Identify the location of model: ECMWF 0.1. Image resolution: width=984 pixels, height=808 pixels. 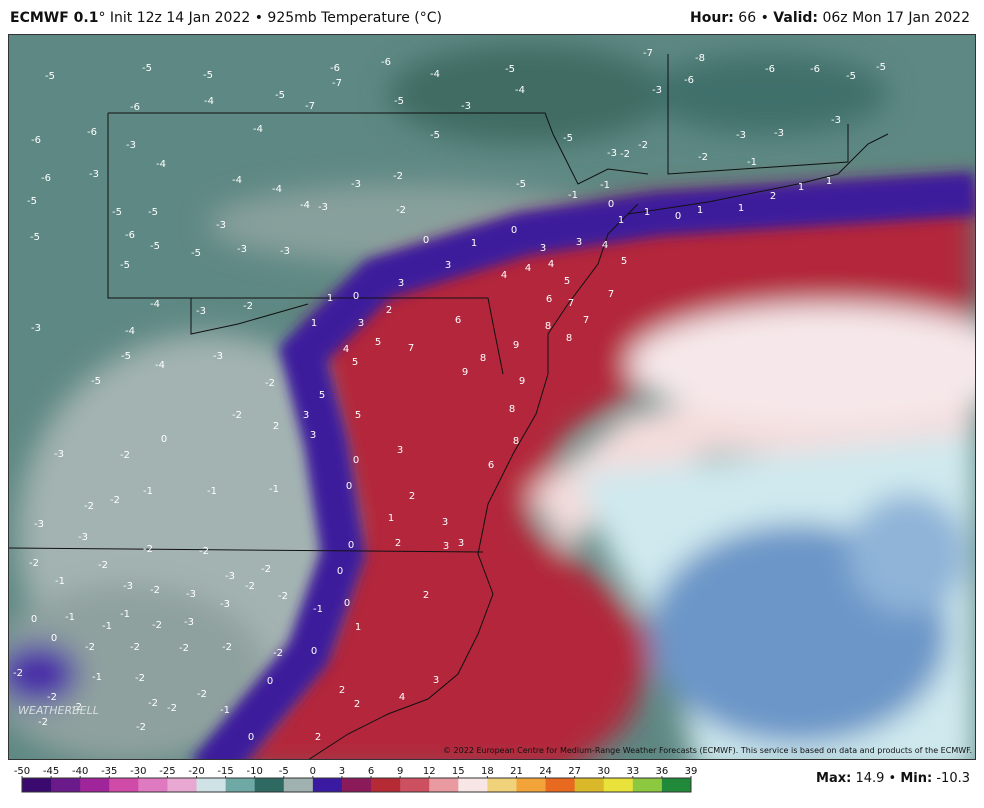
(54, 18).